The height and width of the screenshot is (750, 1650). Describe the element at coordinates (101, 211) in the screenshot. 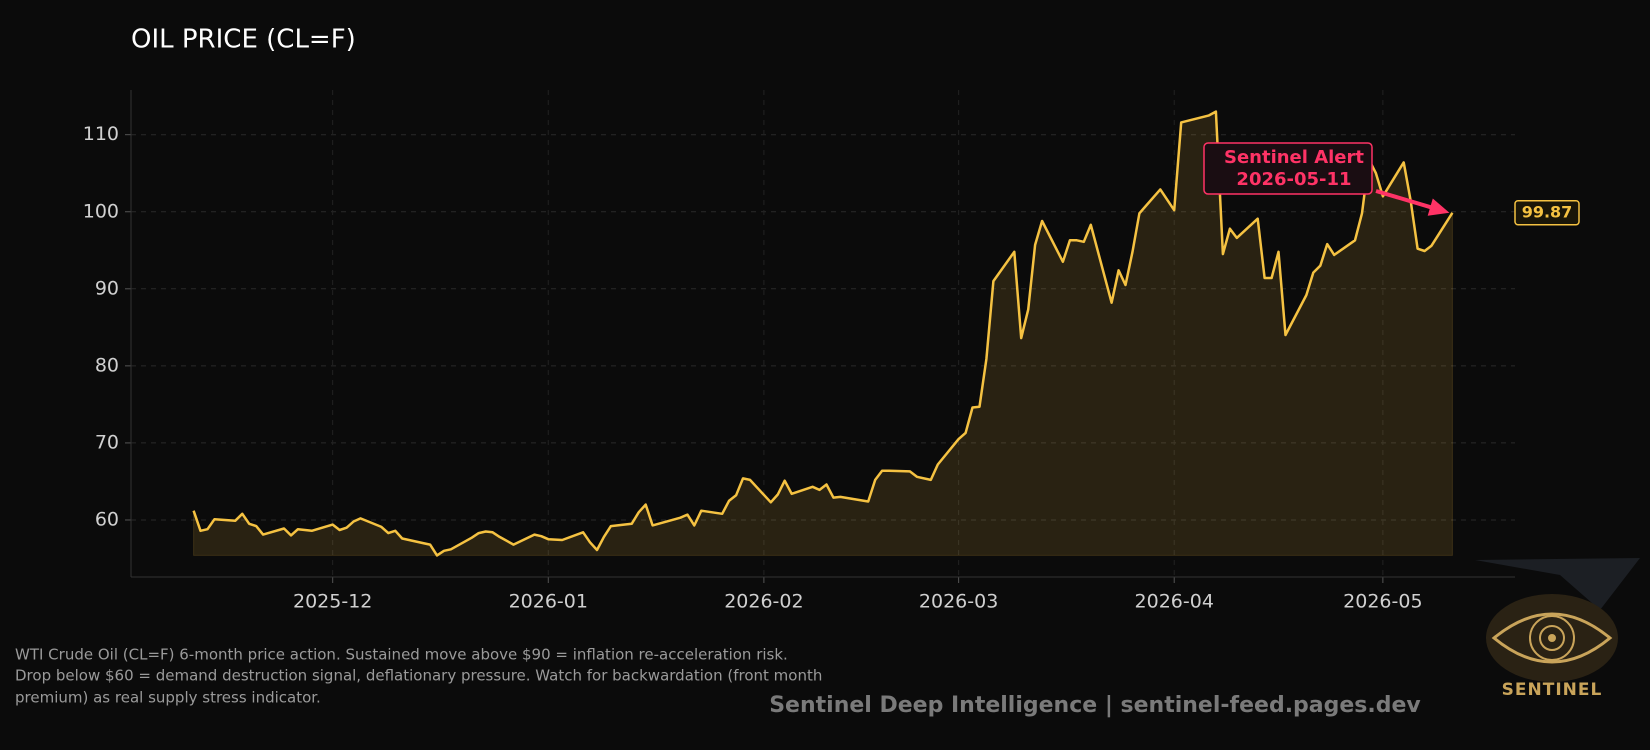

I see `y-tick-label: 100` at that location.